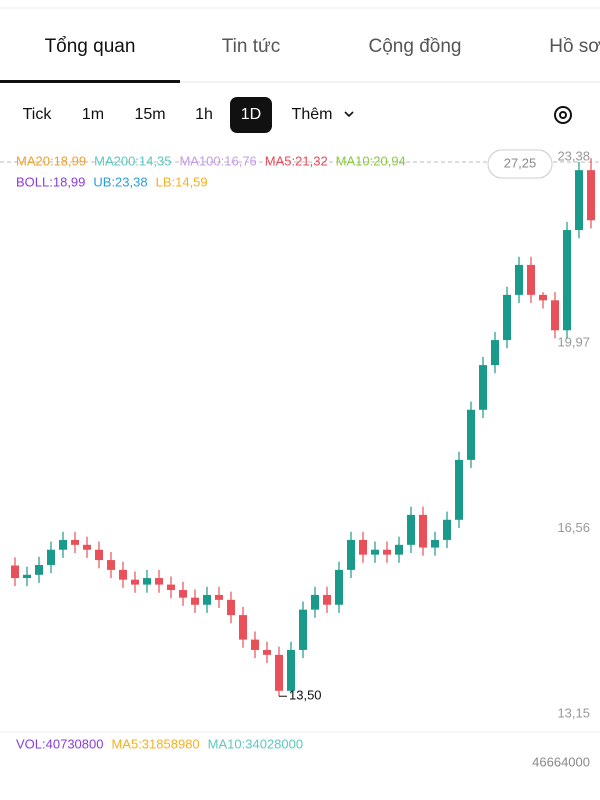 Image resolution: width=600 pixels, height=800 pixels. Describe the element at coordinates (155, 743) in the screenshot. I see `indicator-label: MA5:31858980` at that location.